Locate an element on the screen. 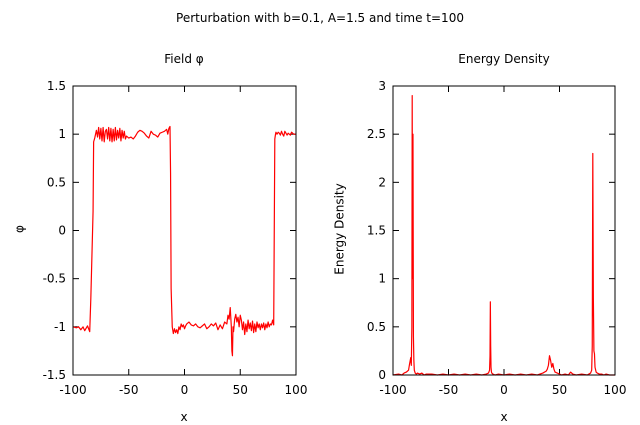 The image size is (640, 425). y-axis-label: φ is located at coordinates (20, 229).